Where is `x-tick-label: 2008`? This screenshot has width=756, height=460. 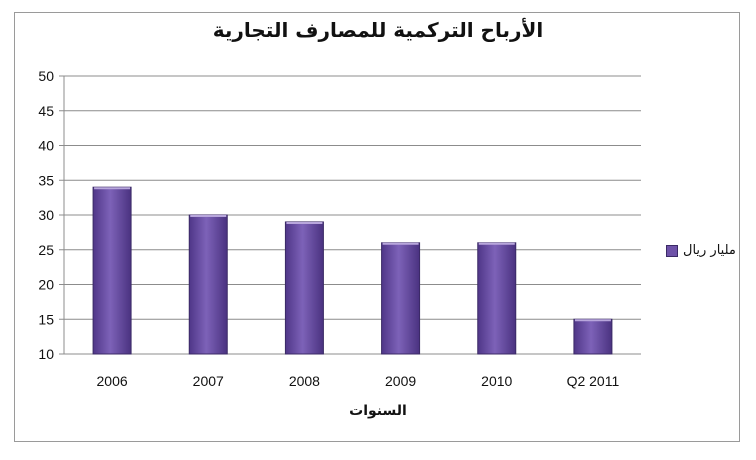 x-tick-label: 2008 is located at coordinates (304, 381).